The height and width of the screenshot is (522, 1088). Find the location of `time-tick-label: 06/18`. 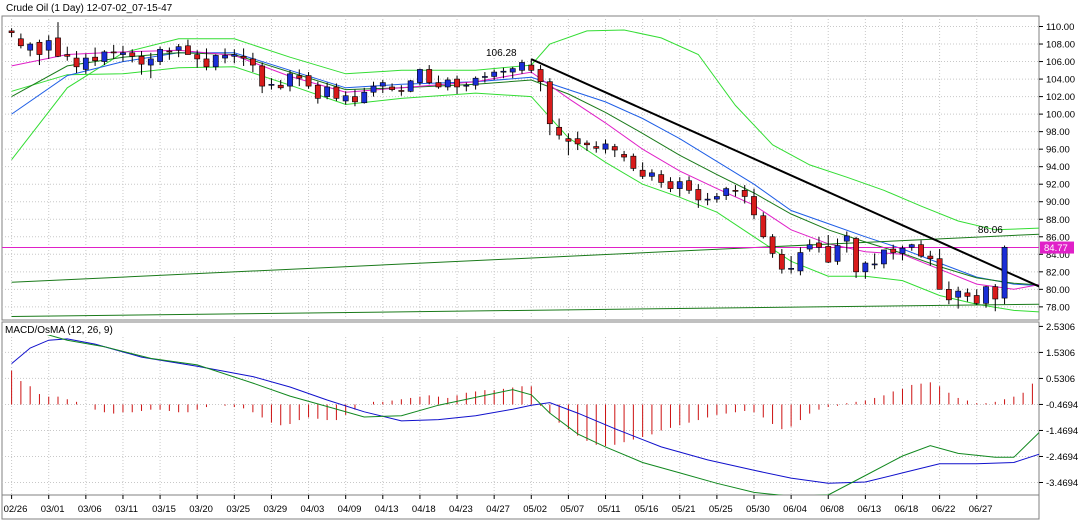

time-tick-label: 06/18 is located at coordinates (906, 509).